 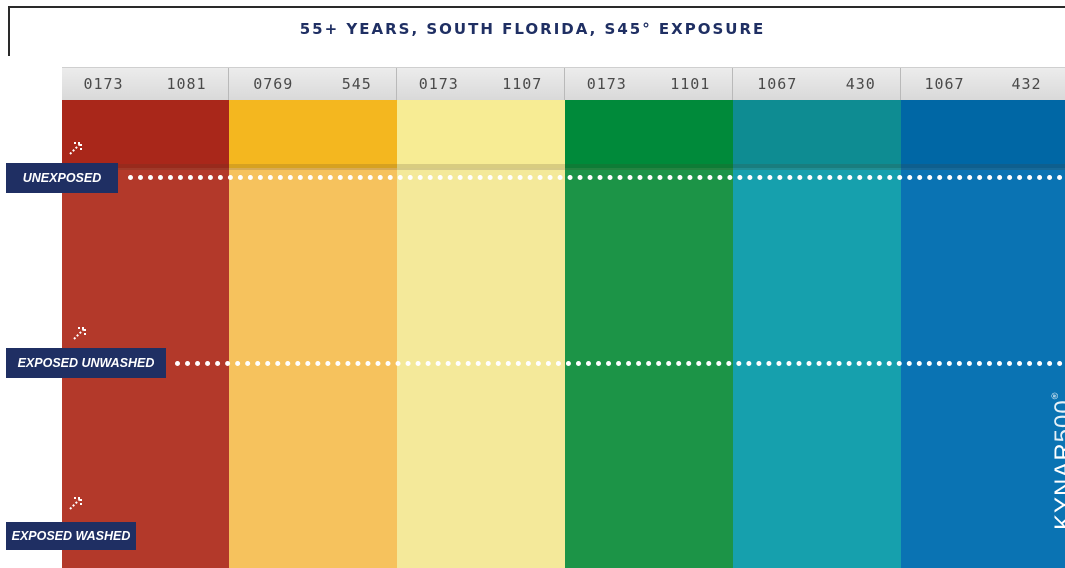 I want to click on color-code: 0769, so click(x=273, y=84).